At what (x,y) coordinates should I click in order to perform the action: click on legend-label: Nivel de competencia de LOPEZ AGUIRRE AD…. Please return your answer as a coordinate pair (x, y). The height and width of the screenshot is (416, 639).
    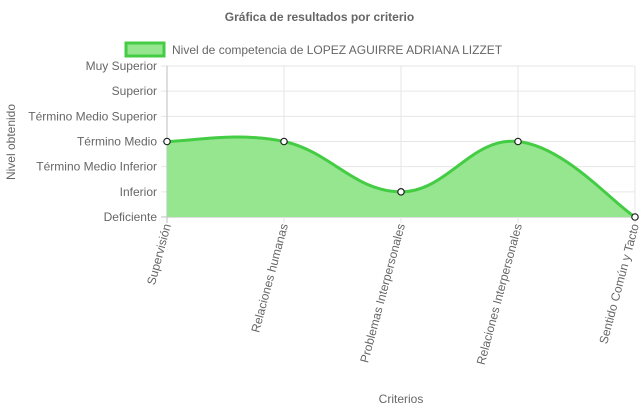
    Looking at the image, I should click on (337, 50).